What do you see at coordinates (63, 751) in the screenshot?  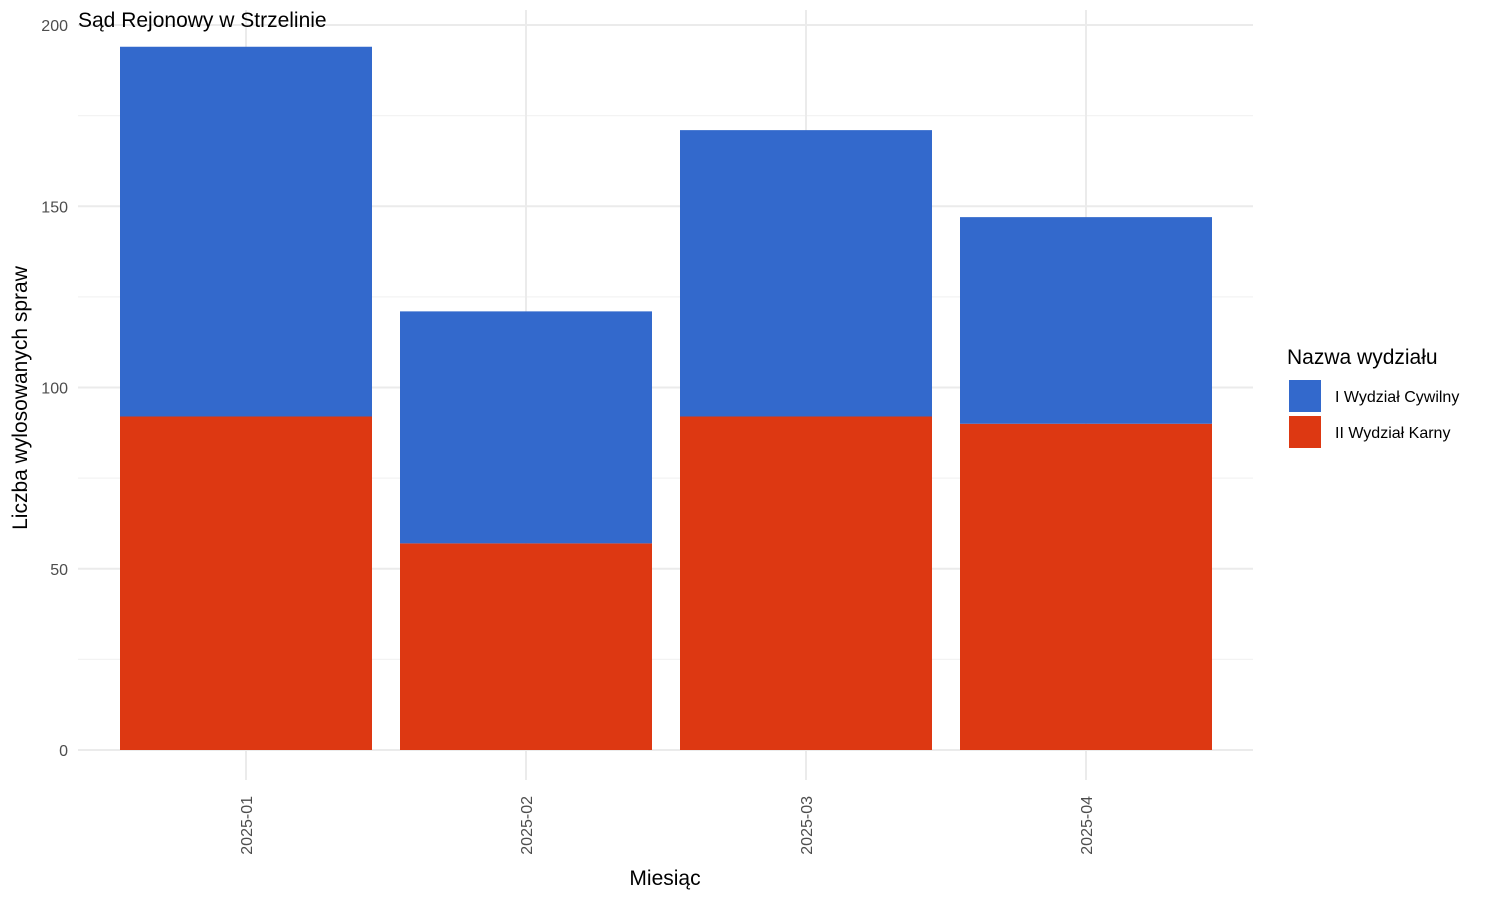 I see `y-tick-label: 0` at bounding box center [63, 751].